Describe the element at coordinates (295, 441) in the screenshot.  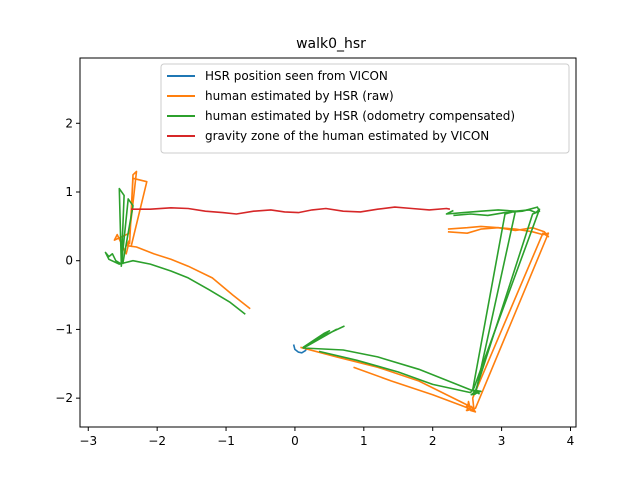
I see `x-tick-label: 0` at that location.